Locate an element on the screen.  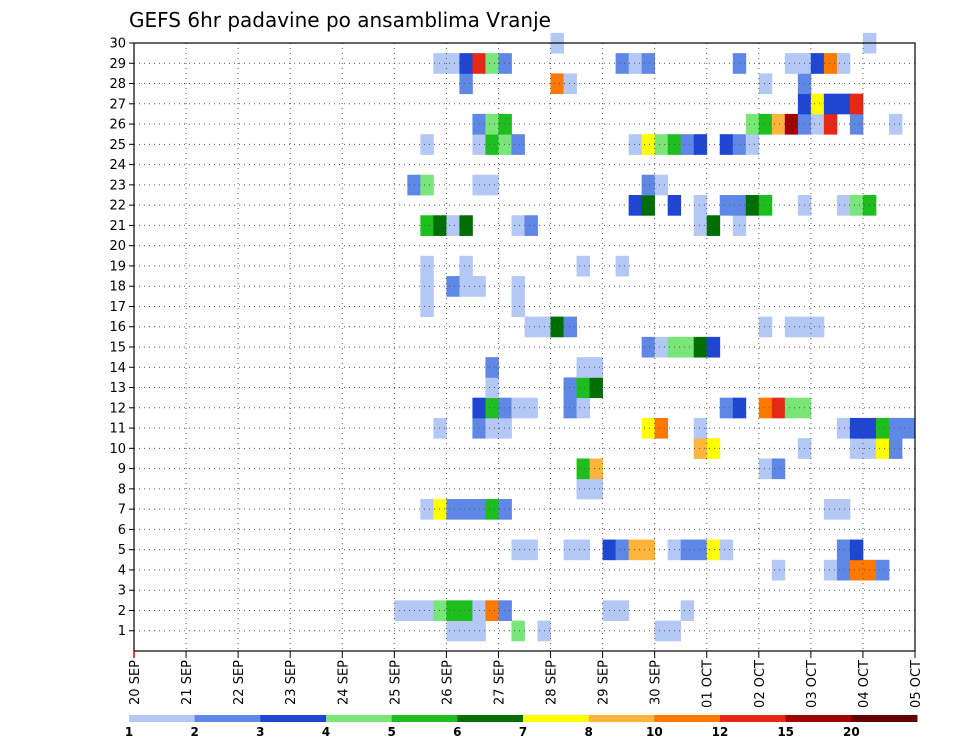
y-tick-label: 16 is located at coordinates (117, 327).